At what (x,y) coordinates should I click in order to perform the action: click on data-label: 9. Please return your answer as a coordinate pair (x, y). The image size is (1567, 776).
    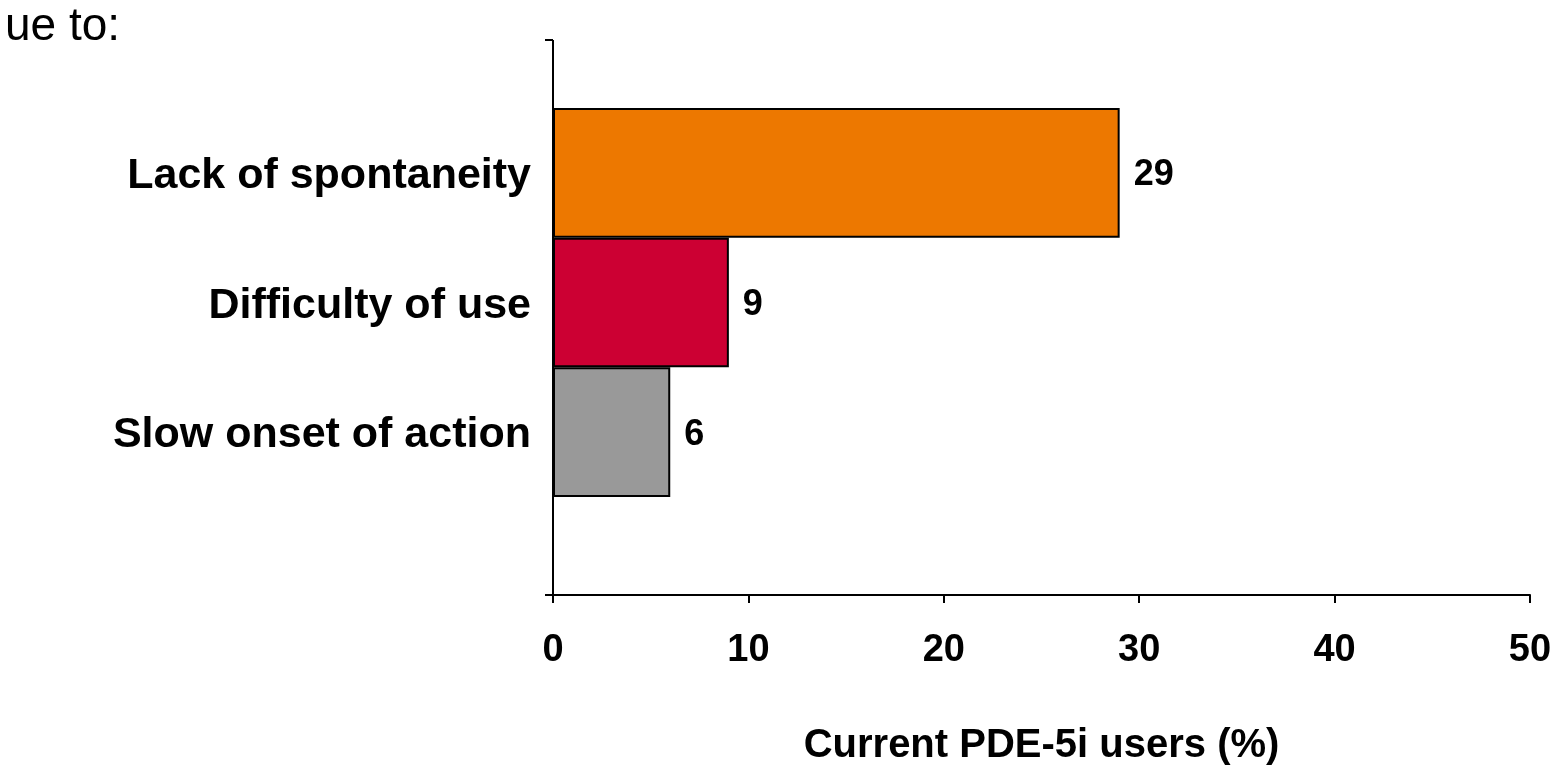
    Looking at the image, I should click on (752, 302).